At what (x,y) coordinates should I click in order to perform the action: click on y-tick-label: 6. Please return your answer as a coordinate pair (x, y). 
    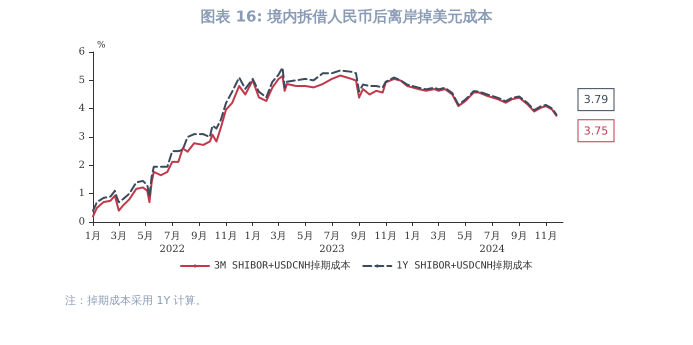
    Looking at the image, I should click on (81, 52).